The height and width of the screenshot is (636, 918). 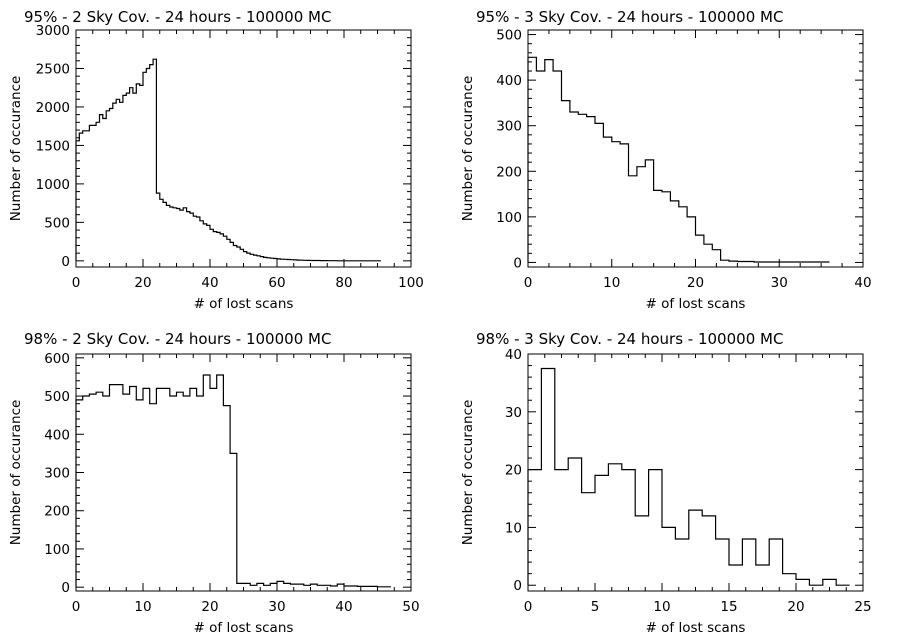 I want to click on panel-4-xtick-label: 25, so click(x=862, y=607).